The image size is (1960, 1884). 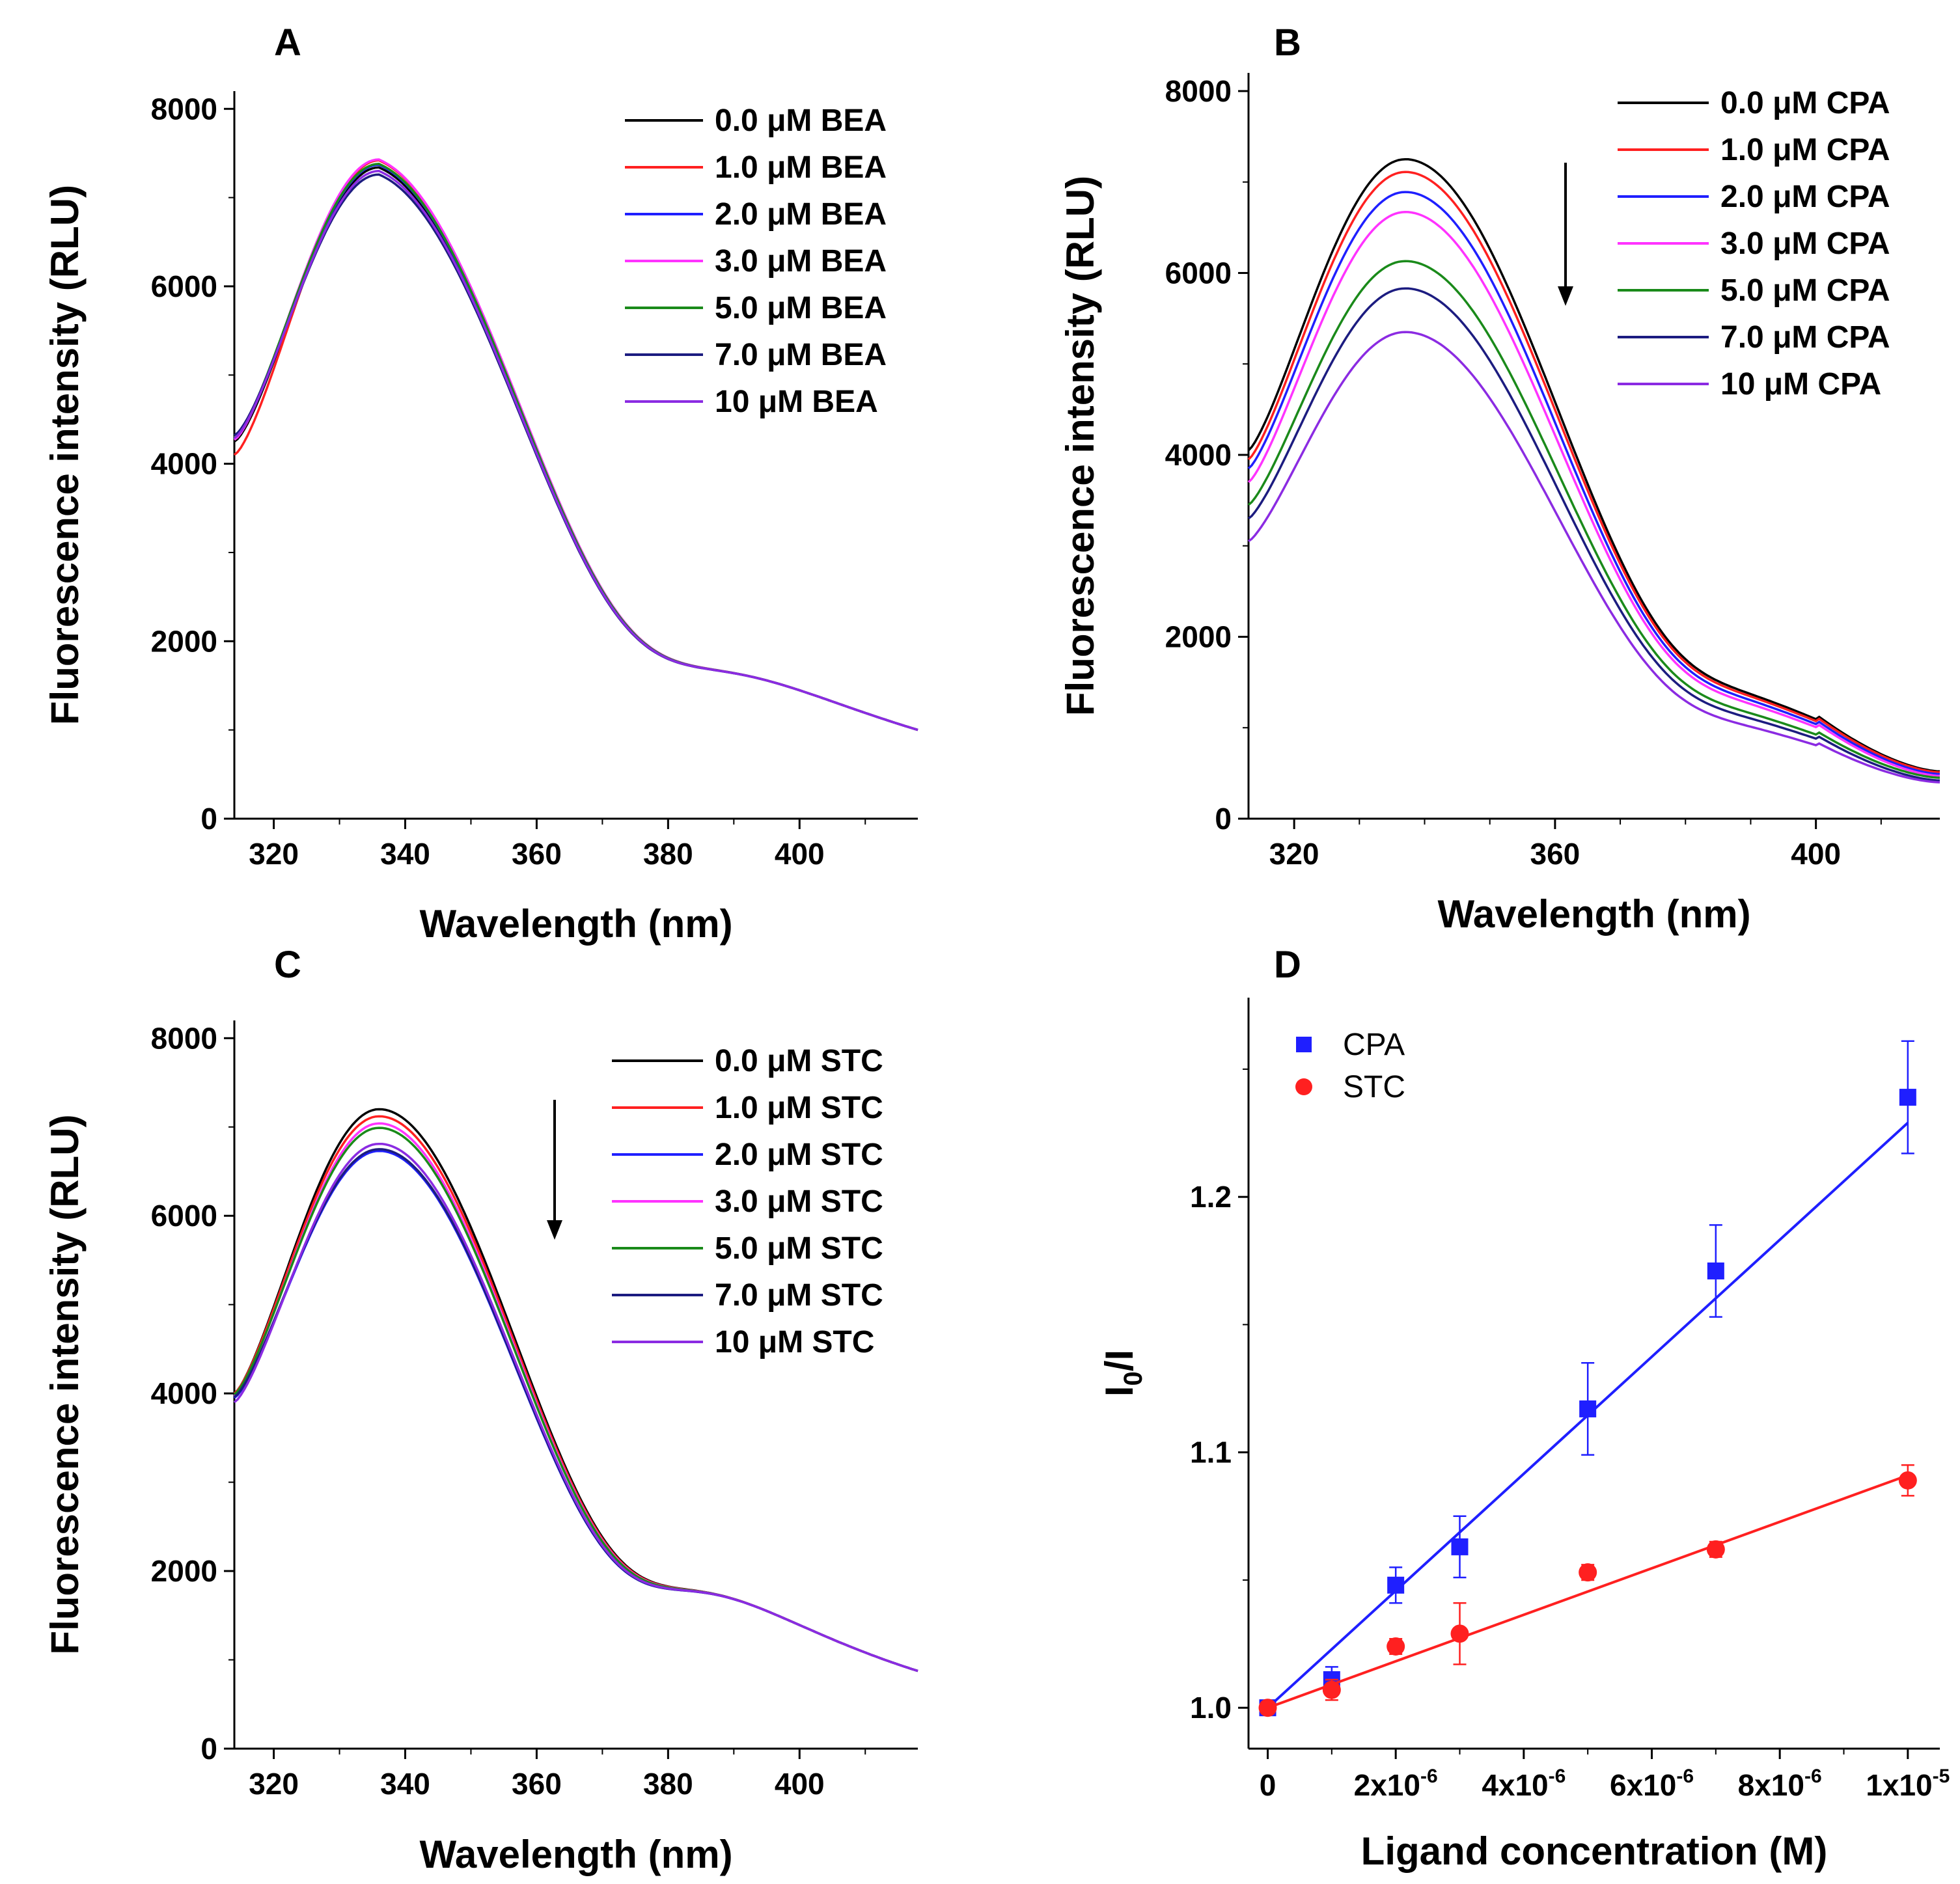 What do you see at coordinates (1303, 1086) in the screenshot?
I see `legend-marker` at bounding box center [1303, 1086].